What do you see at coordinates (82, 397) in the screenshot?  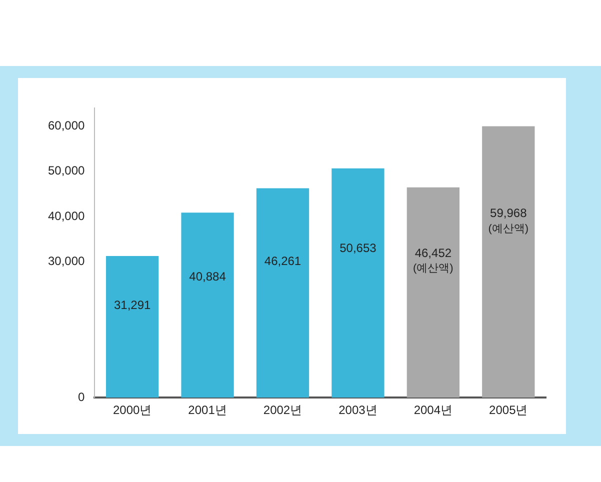 I see `y-tick-label: 0` at bounding box center [82, 397].